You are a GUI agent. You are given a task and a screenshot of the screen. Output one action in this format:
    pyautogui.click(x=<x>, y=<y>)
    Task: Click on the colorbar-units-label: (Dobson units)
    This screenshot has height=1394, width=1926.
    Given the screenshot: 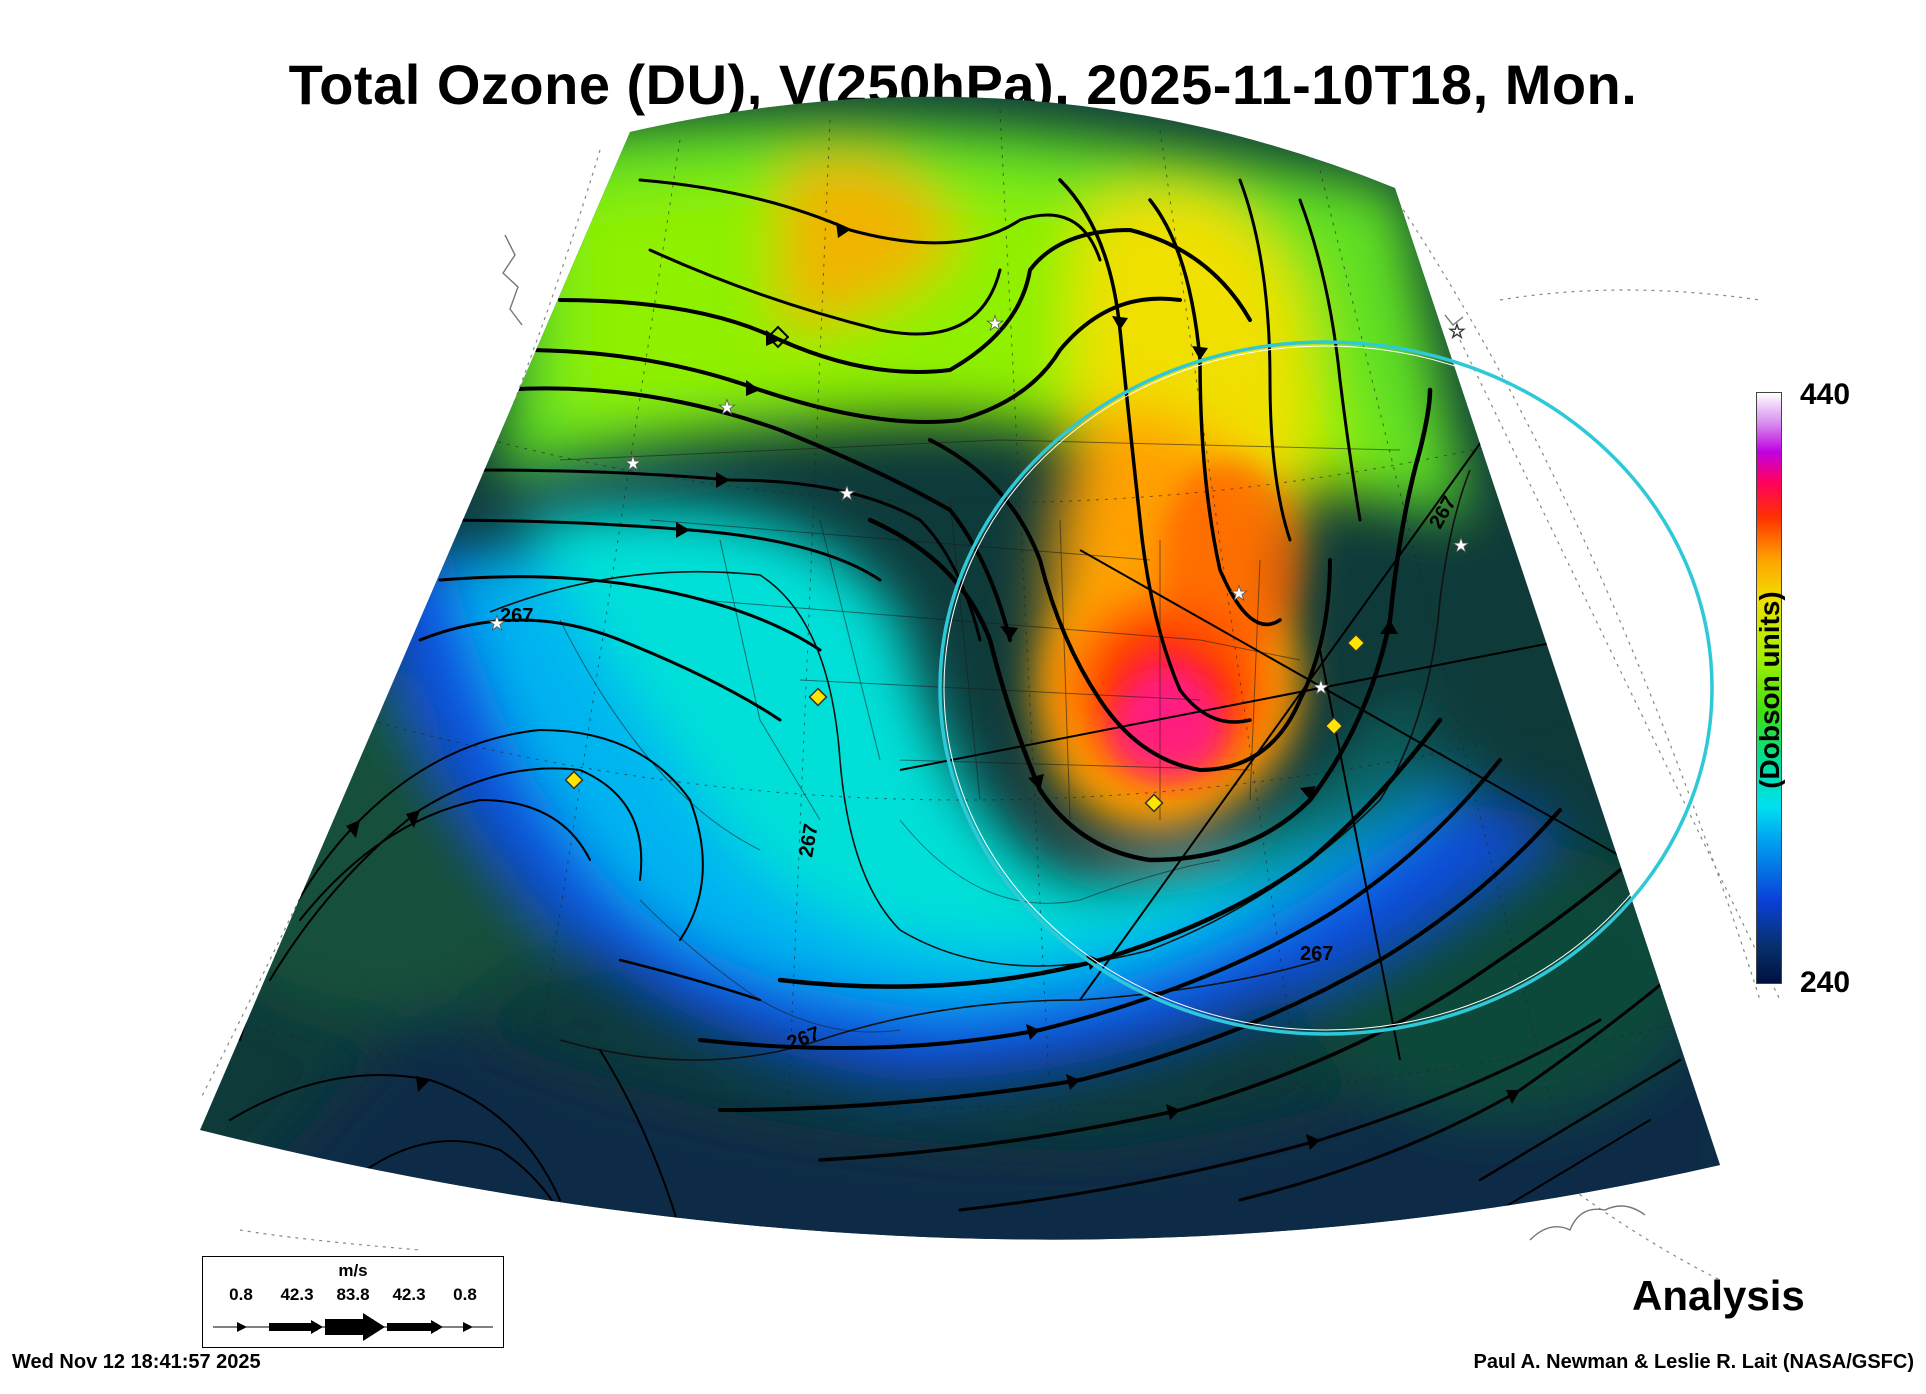 What is the action you would take?
    pyautogui.click(x=1769, y=690)
    